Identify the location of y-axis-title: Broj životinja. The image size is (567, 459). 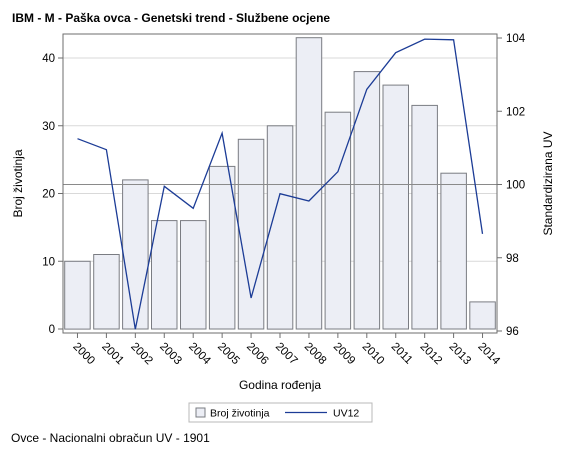
(18, 183).